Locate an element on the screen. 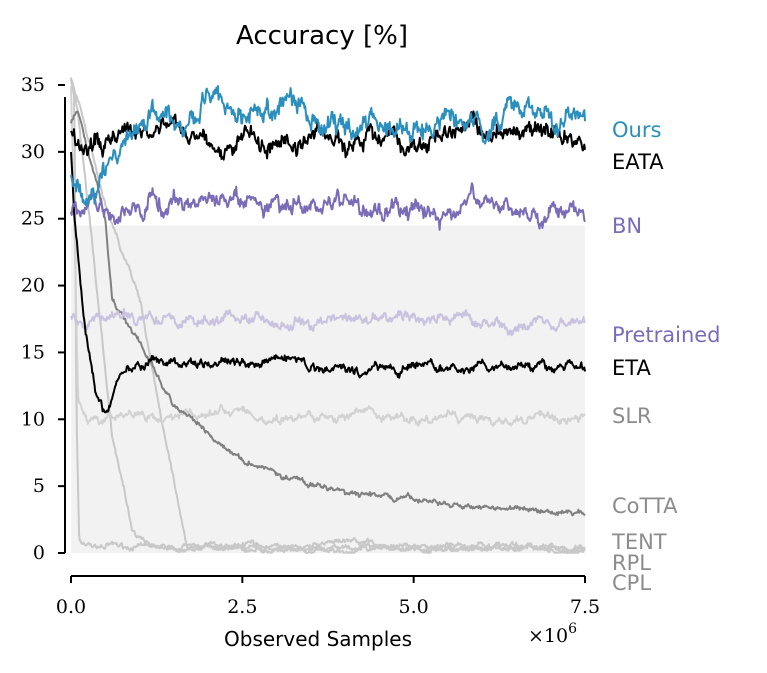 This screenshot has height=673, width=767. chart-title: Accuracy [%] is located at coordinates (322, 36).